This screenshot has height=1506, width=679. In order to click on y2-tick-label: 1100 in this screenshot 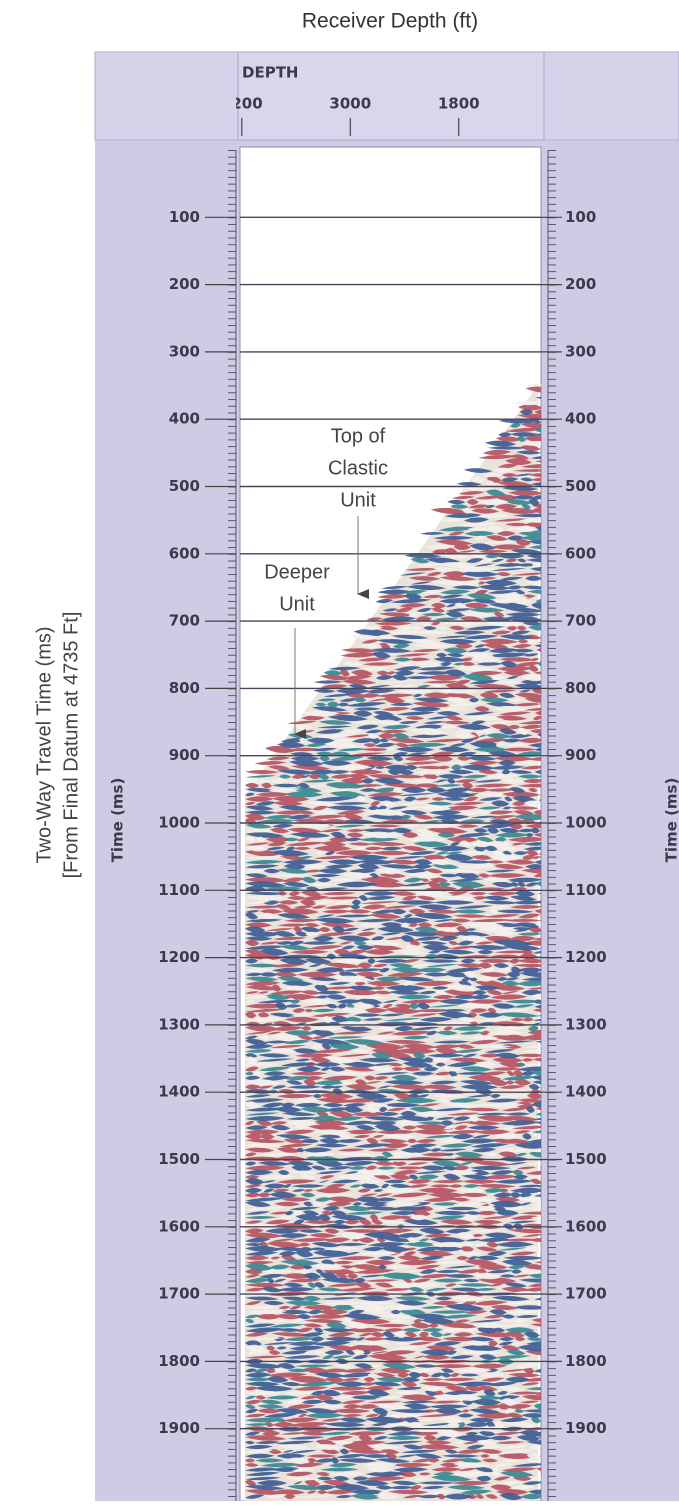, I will do `click(586, 890)`.